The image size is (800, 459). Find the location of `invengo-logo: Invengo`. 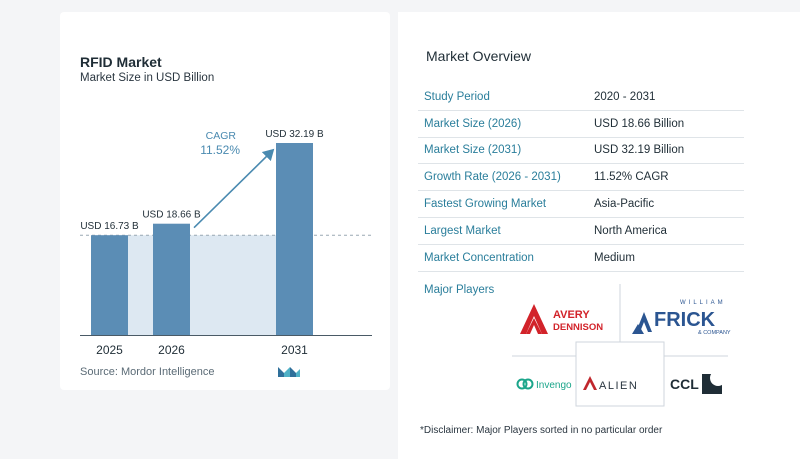

invengo-logo: Invengo is located at coordinates (544, 384).